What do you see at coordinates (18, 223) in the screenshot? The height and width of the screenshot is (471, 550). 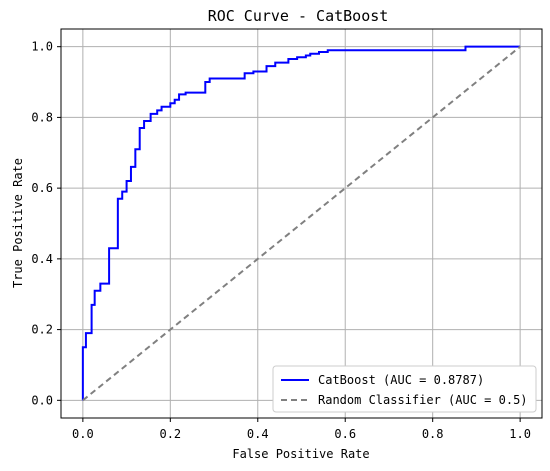 I see `y-axis-label: True Positive Rate` at bounding box center [18, 223].